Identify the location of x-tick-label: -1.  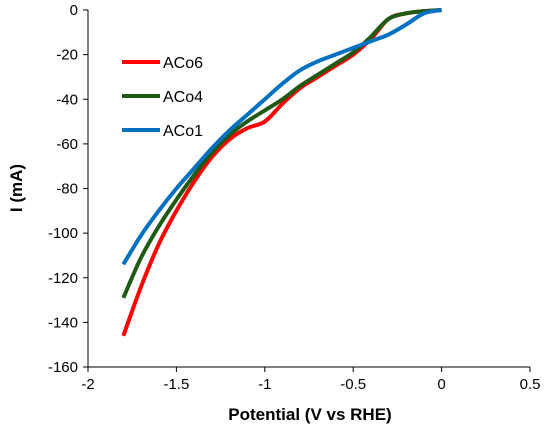
(264, 384).